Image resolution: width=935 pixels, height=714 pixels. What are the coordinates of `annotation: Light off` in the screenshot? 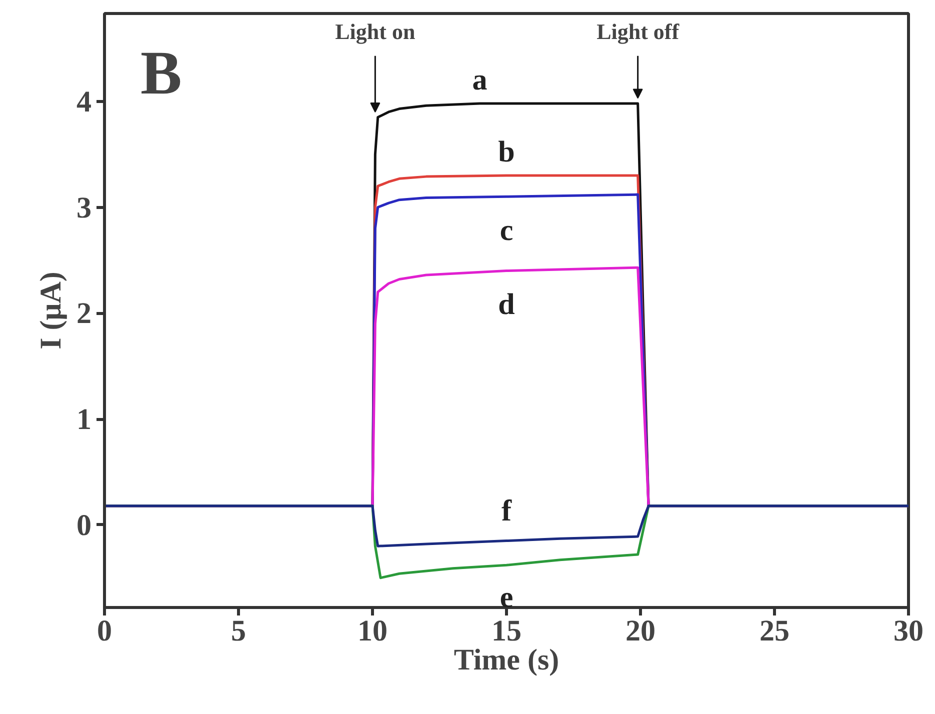 It's located at (638, 31).